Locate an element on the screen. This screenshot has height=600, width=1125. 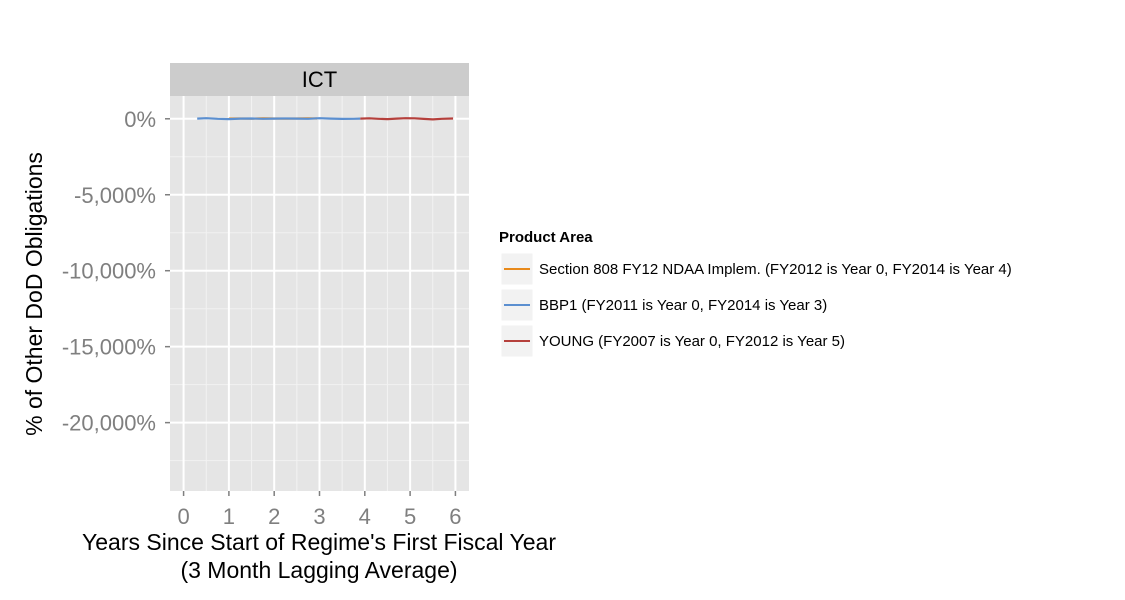
x-tick-label: 1 is located at coordinates (229, 516).